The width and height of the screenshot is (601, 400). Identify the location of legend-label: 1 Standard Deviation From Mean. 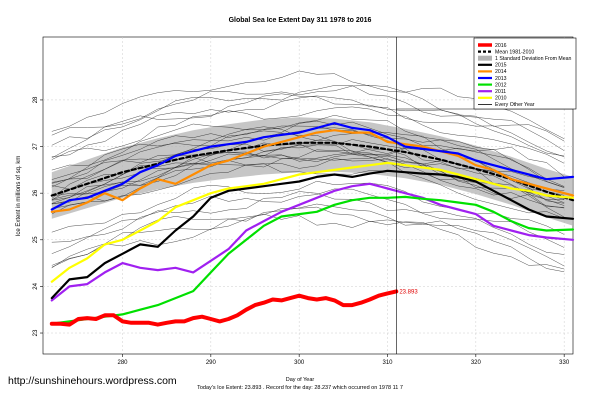
(533, 59).